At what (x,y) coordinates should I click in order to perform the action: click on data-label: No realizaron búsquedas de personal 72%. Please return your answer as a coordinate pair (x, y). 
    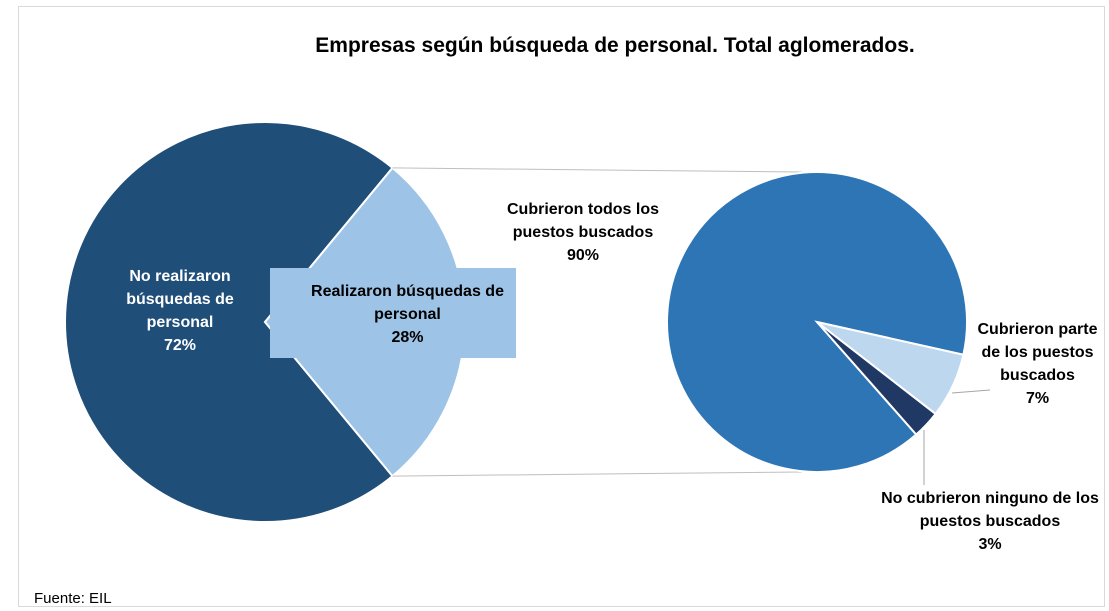
    Looking at the image, I should click on (180, 311).